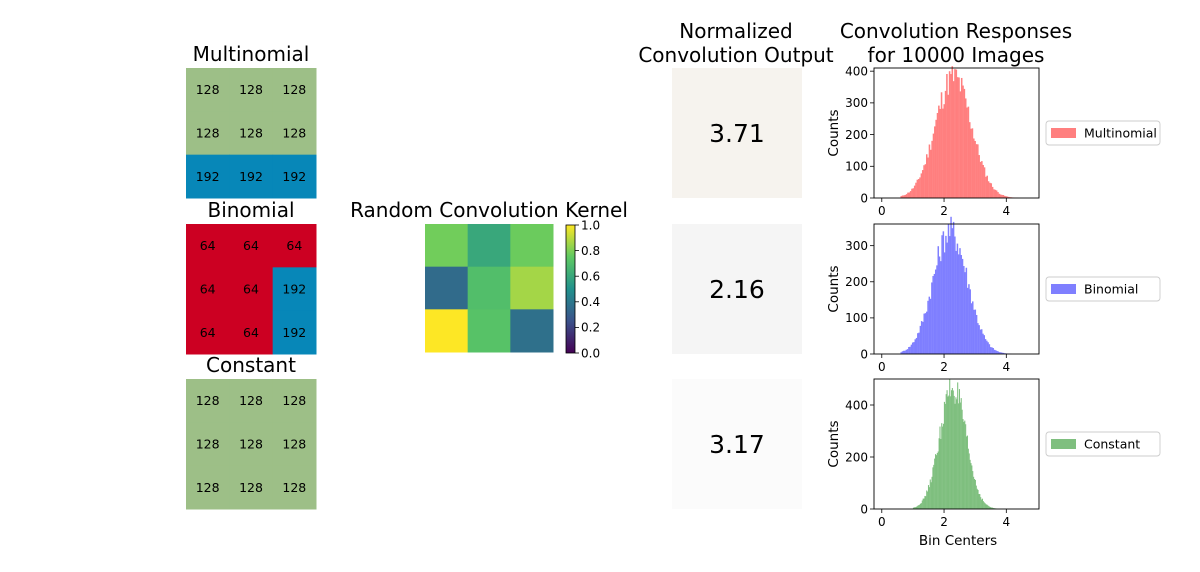 This screenshot has height=572, width=1200. What do you see at coordinates (1006, 522) in the screenshot?
I see `x-tick-label: 4` at bounding box center [1006, 522].